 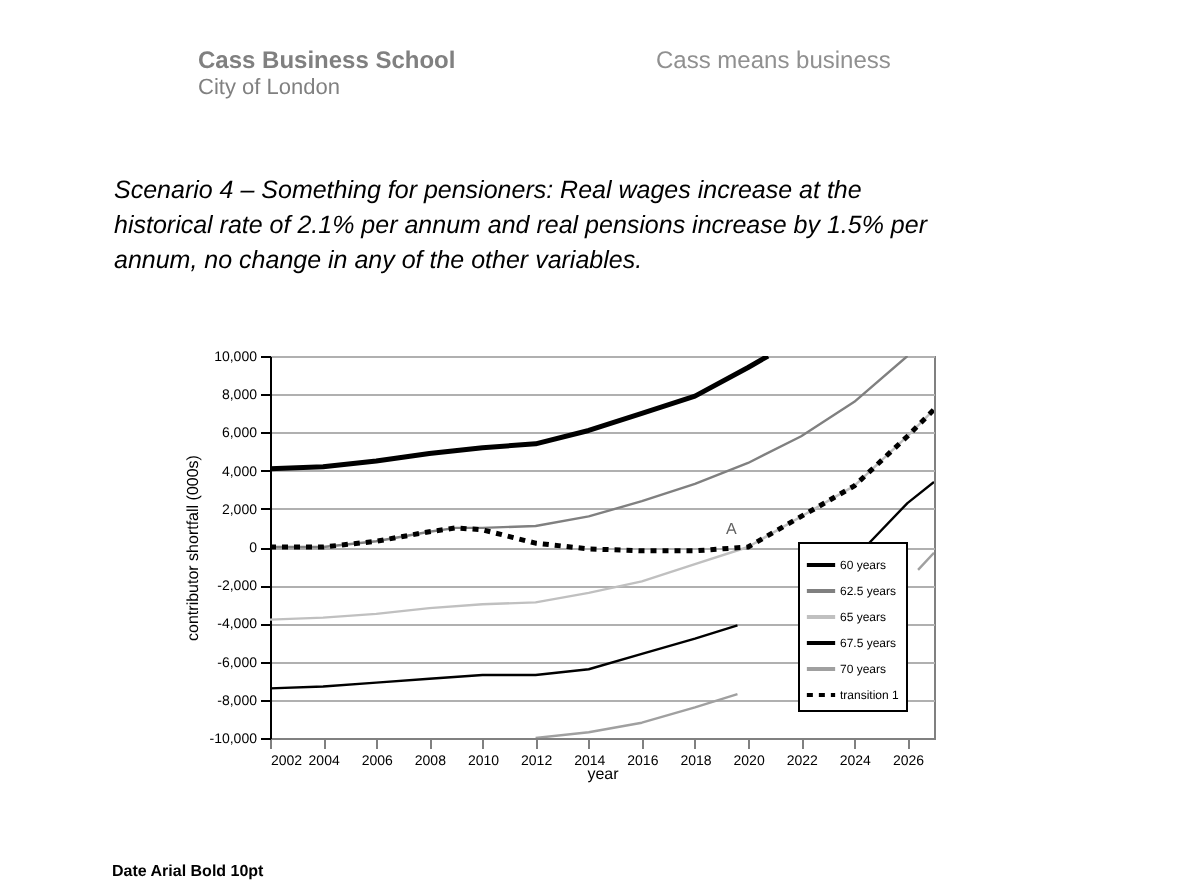 What do you see at coordinates (732, 529) in the screenshot?
I see `annotation: A` at bounding box center [732, 529].